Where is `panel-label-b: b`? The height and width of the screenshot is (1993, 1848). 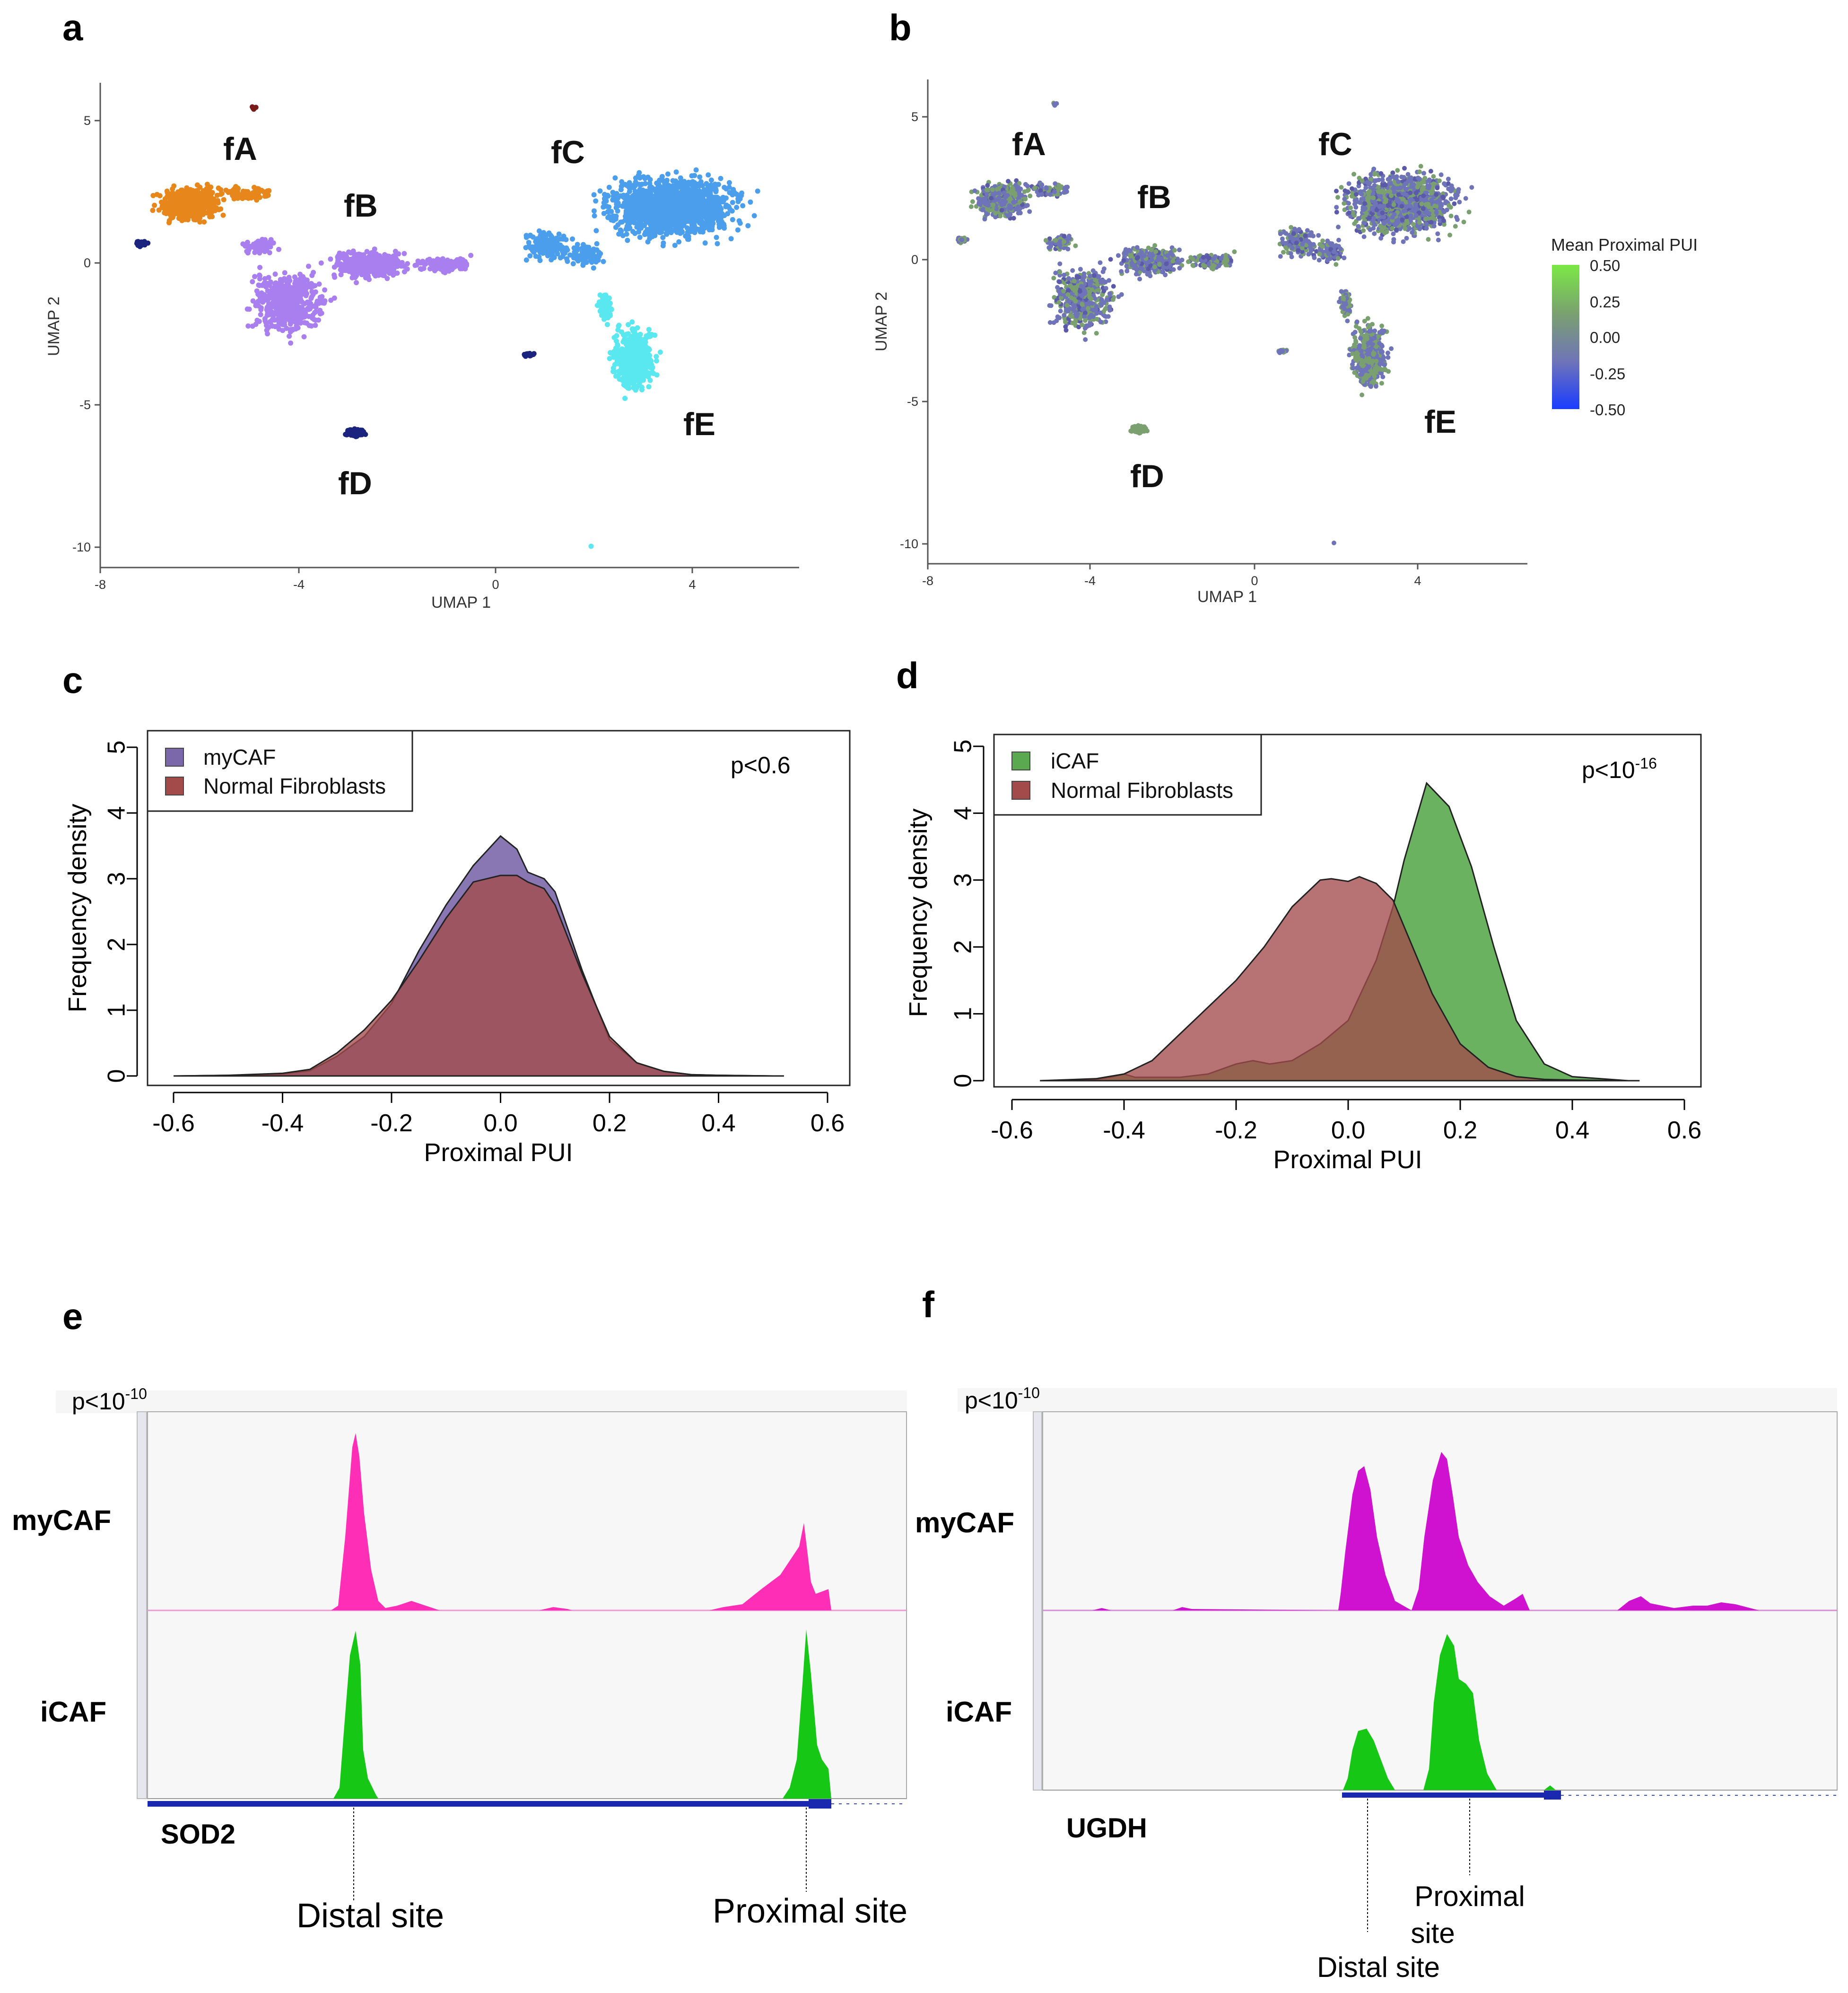 panel-label-b: b is located at coordinates (900, 27).